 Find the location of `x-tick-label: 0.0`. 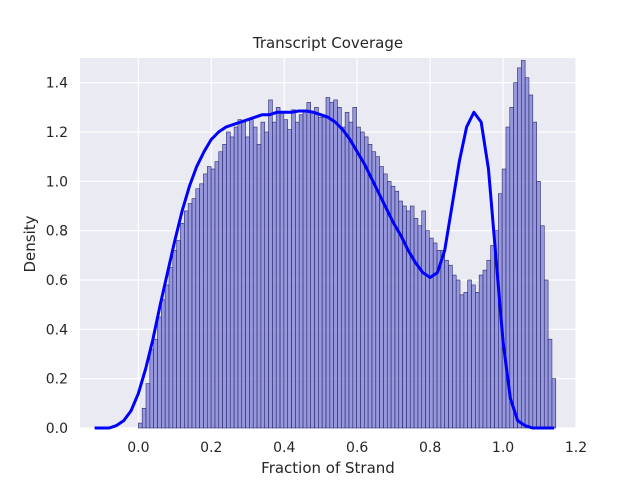

x-tick-label: 0.0 is located at coordinates (138, 448).